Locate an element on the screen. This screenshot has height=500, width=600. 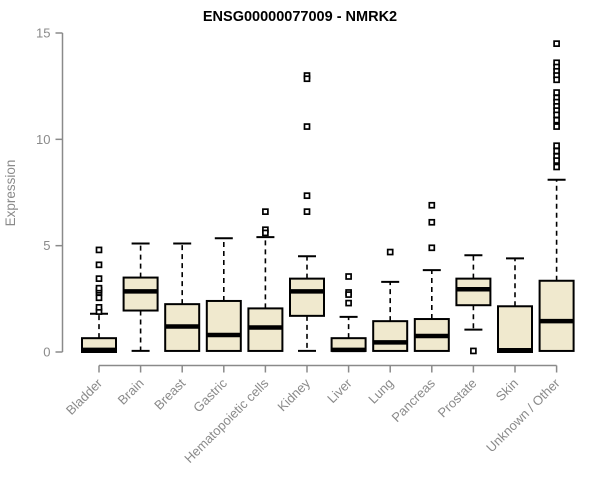
x-tick-label: Brain is located at coordinates (131, 392).